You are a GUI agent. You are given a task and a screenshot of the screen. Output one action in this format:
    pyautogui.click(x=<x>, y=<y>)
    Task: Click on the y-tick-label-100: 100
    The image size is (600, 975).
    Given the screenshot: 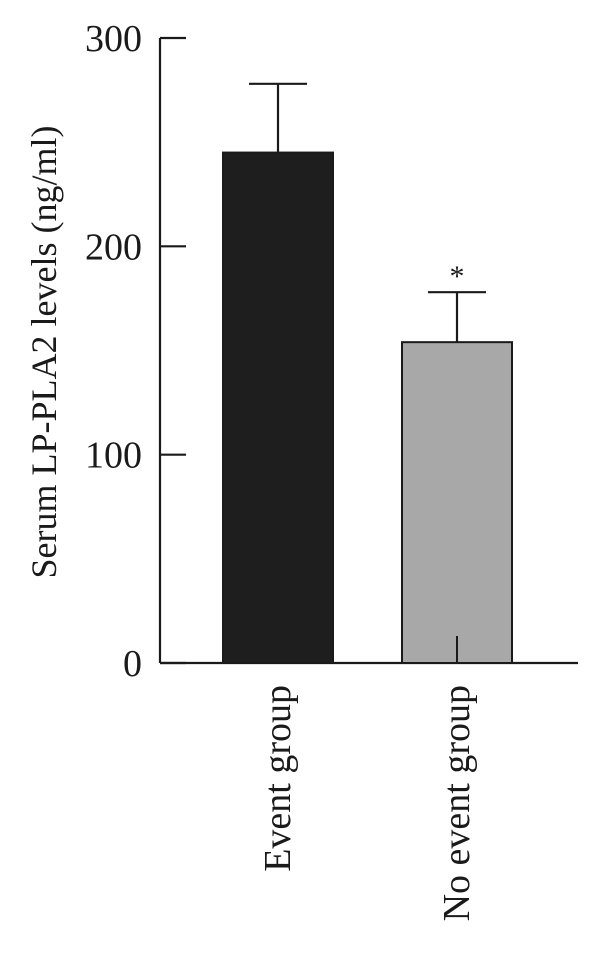 What is the action you would take?
    pyautogui.click(x=113, y=456)
    